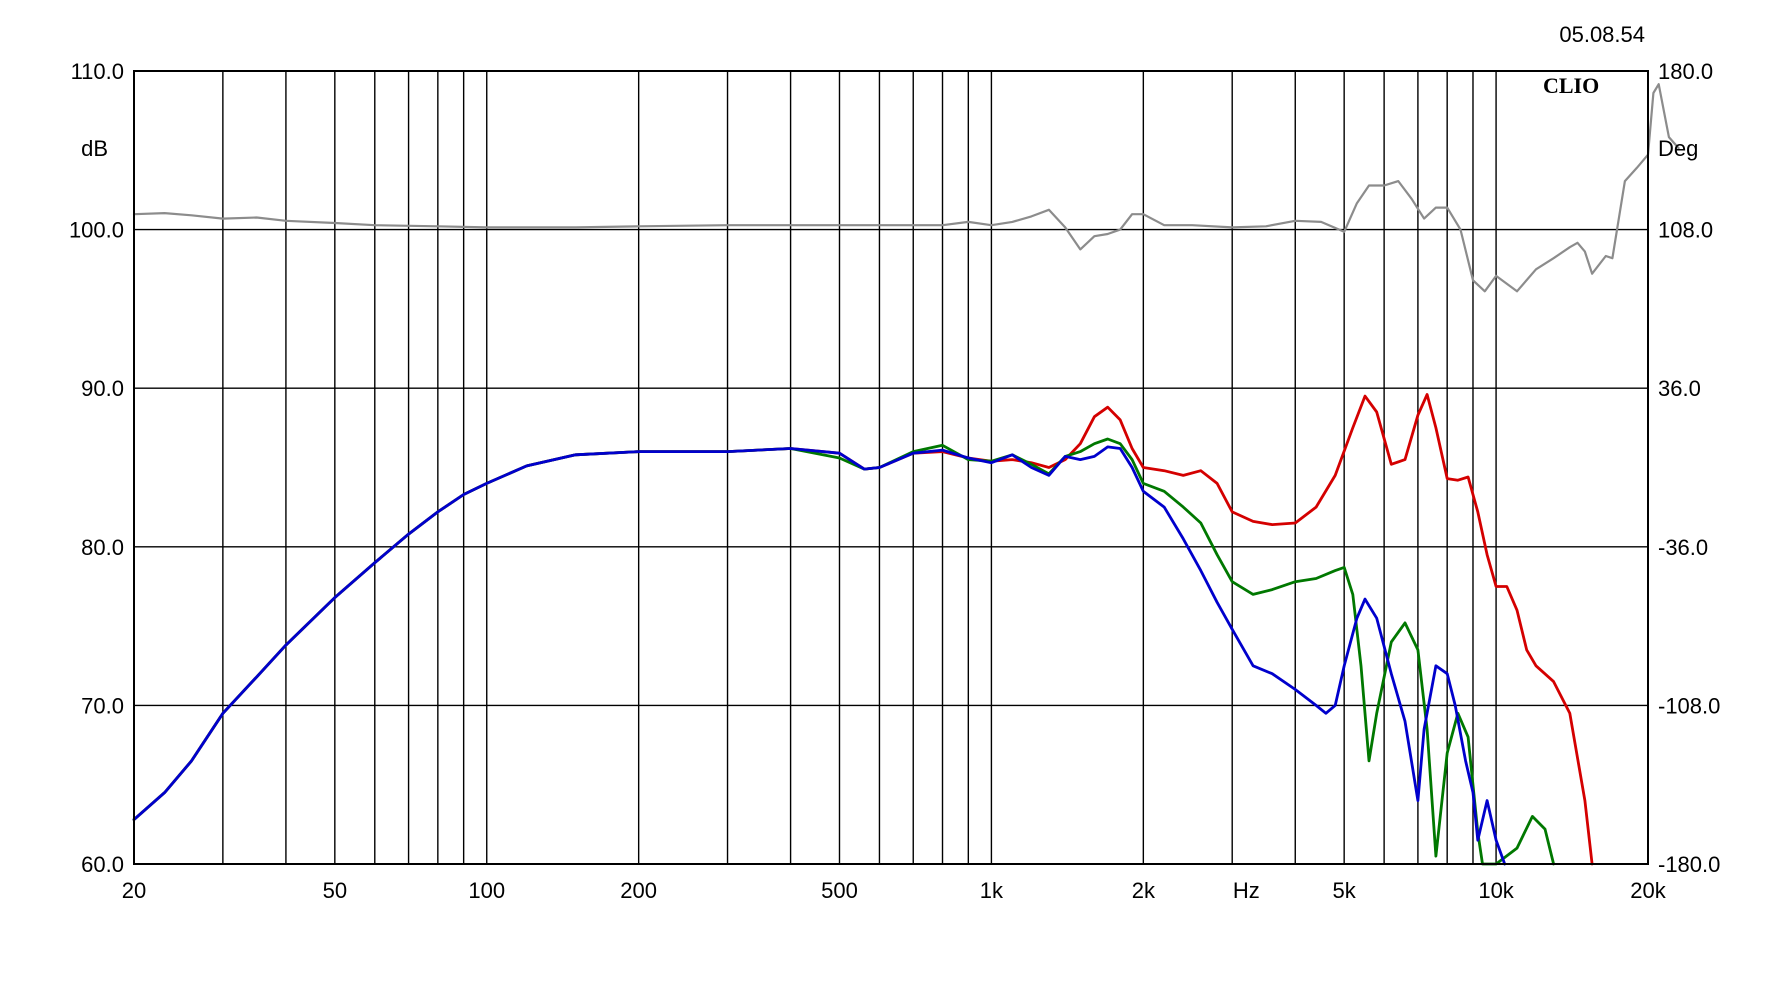 The image size is (1772, 1006). I want to click on y2-tick-label: -108.0, so click(1689, 705).